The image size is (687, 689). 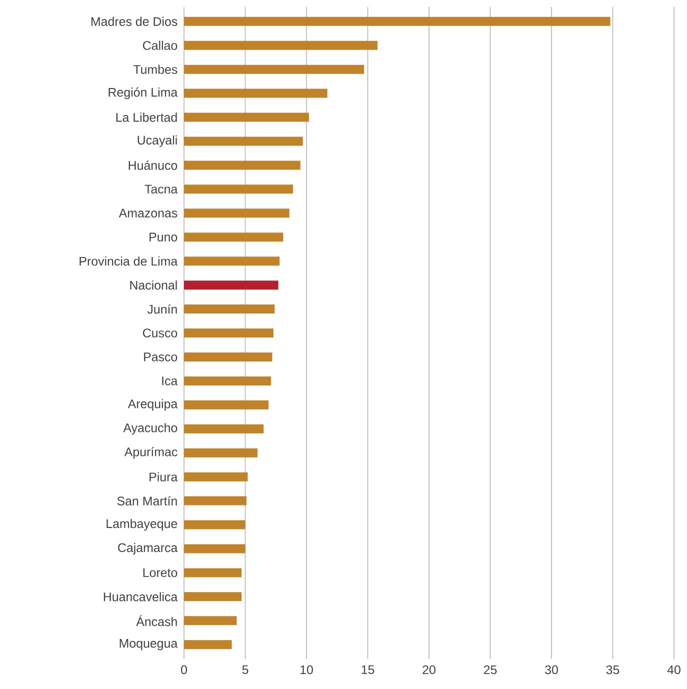 What do you see at coordinates (160, 333) in the screenshot?
I see `y-tick-label: Cusco` at bounding box center [160, 333].